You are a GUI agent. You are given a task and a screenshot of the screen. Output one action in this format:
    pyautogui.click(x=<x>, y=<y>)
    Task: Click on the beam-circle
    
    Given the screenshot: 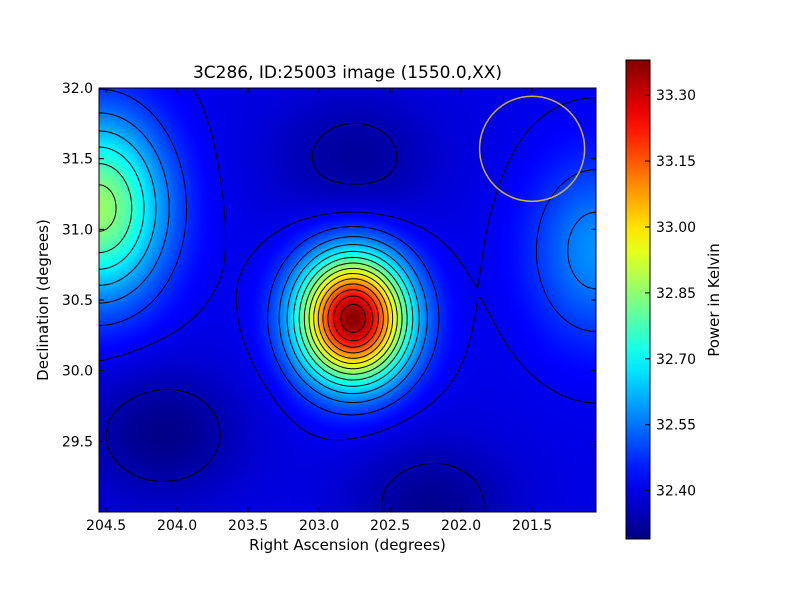 What is the action you would take?
    pyautogui.click(x=532, y=149)
    